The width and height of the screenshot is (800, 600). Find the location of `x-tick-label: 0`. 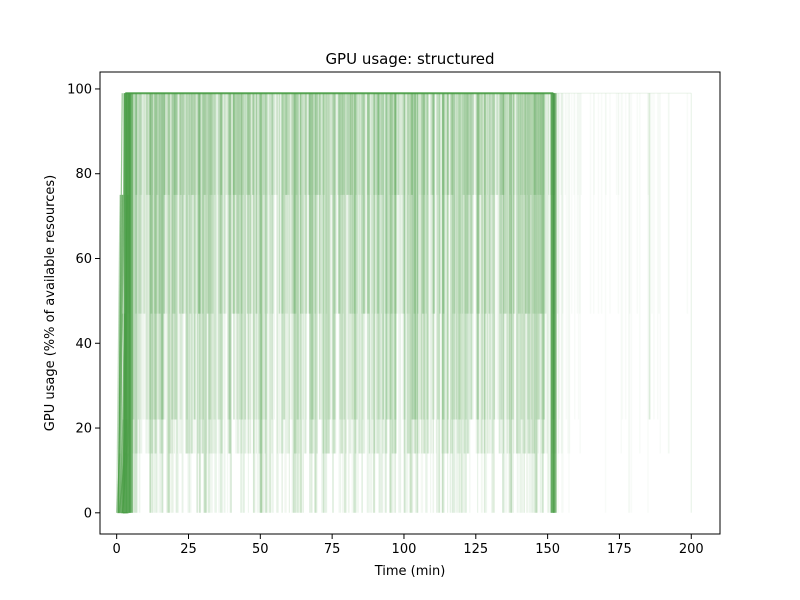

x-tick-label: 0 is located at coordinates (117, 549).